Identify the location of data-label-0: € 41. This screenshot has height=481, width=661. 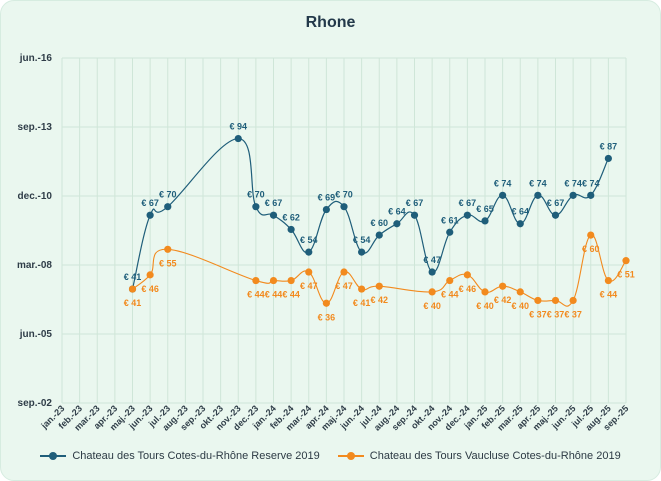
(133, 277).